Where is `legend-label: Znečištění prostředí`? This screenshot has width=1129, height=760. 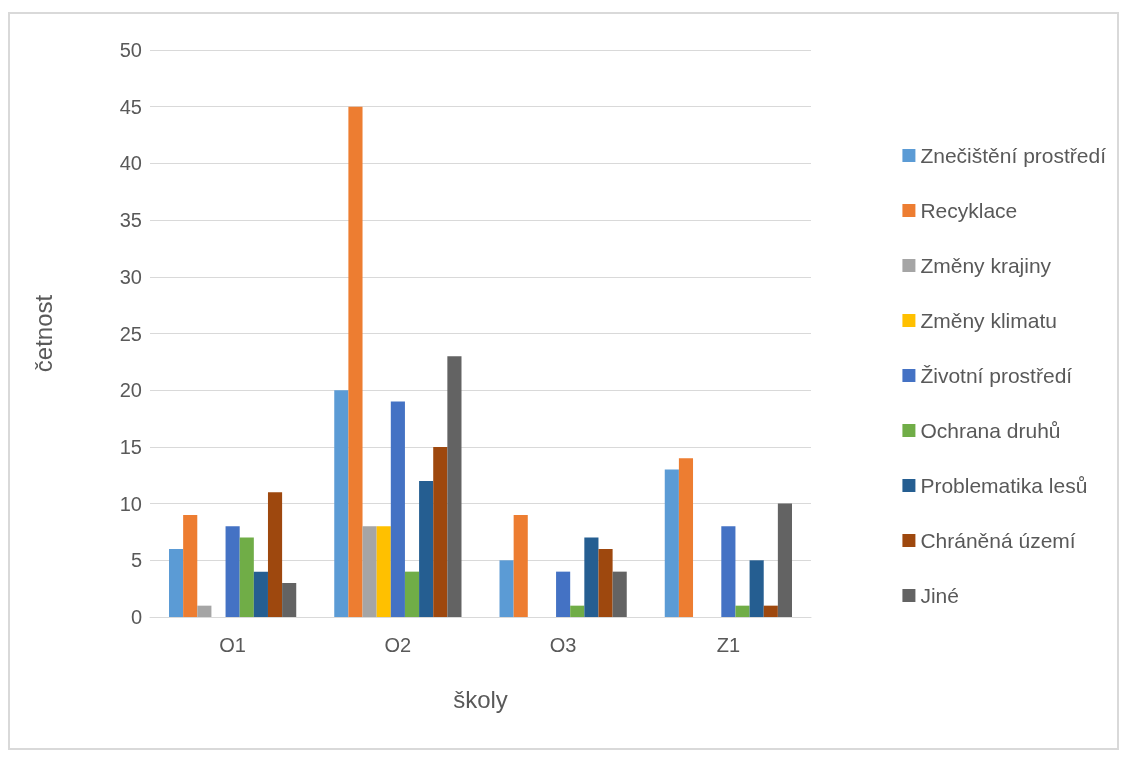
legend-label: Znečištění prostředí is located at coordinates (1013, 155).